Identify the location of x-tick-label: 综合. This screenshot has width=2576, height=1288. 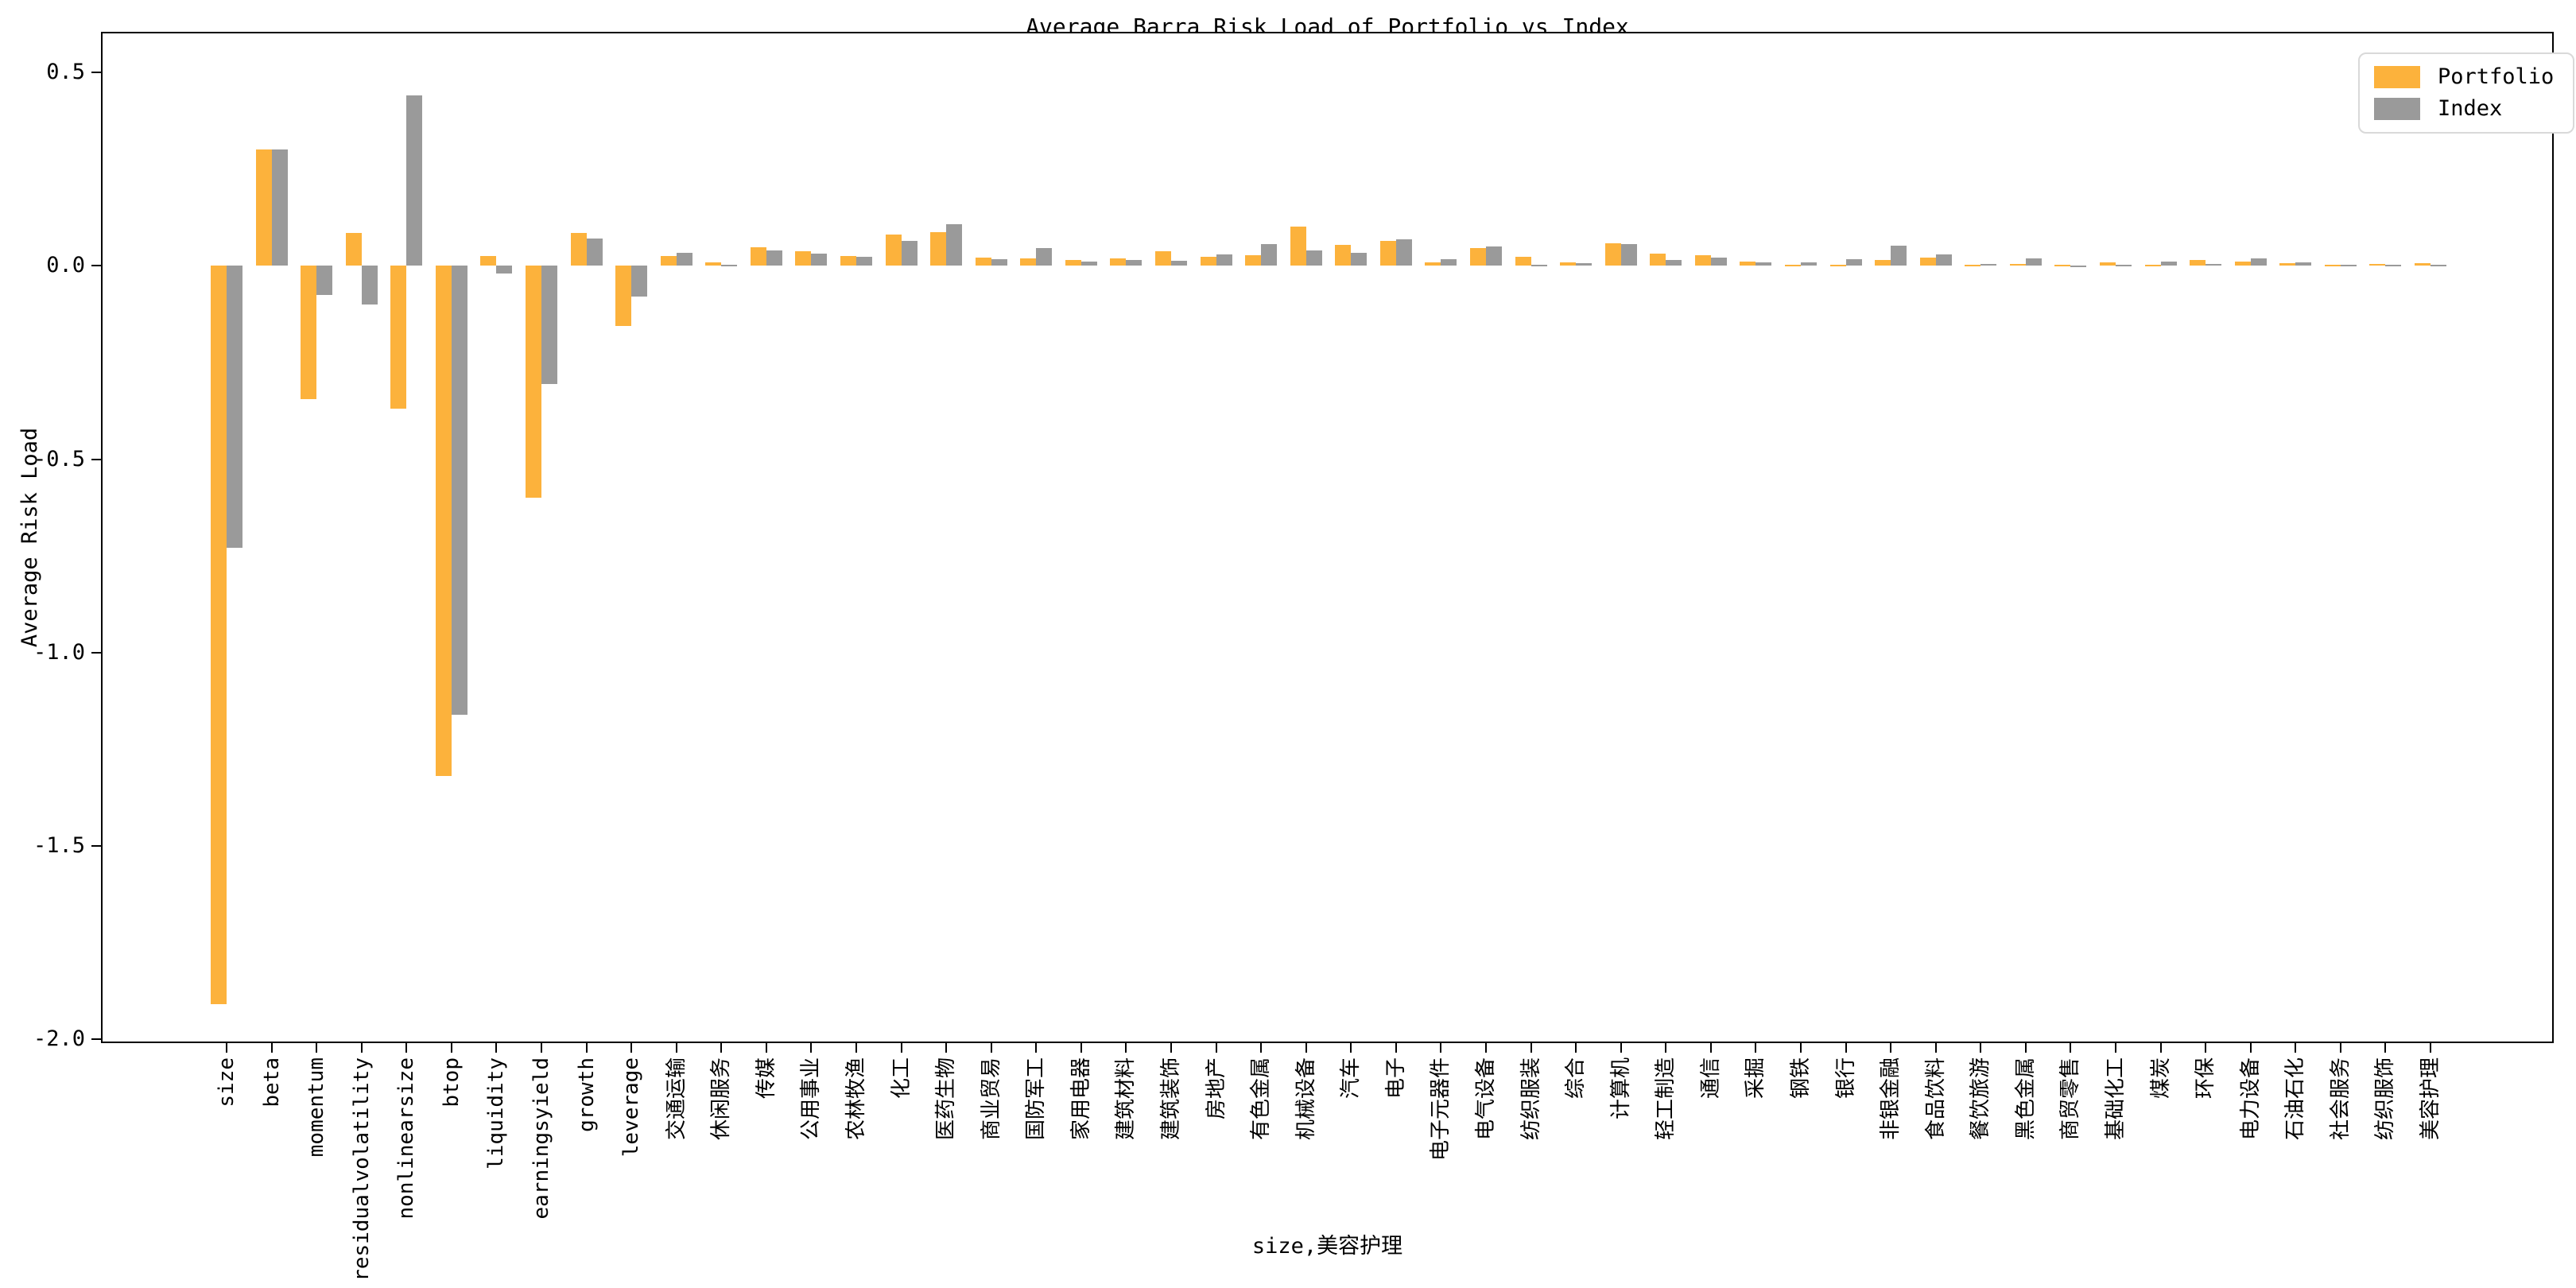
(1577, 1079).